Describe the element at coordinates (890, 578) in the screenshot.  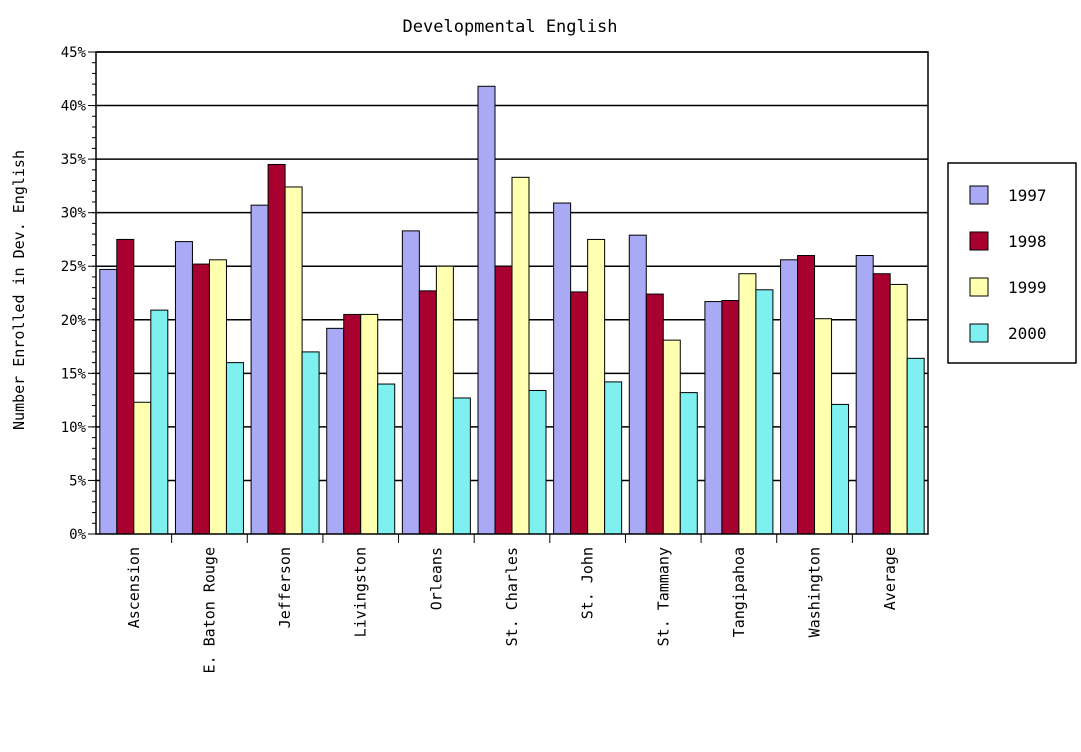
I see `category-label: Average` at that location.